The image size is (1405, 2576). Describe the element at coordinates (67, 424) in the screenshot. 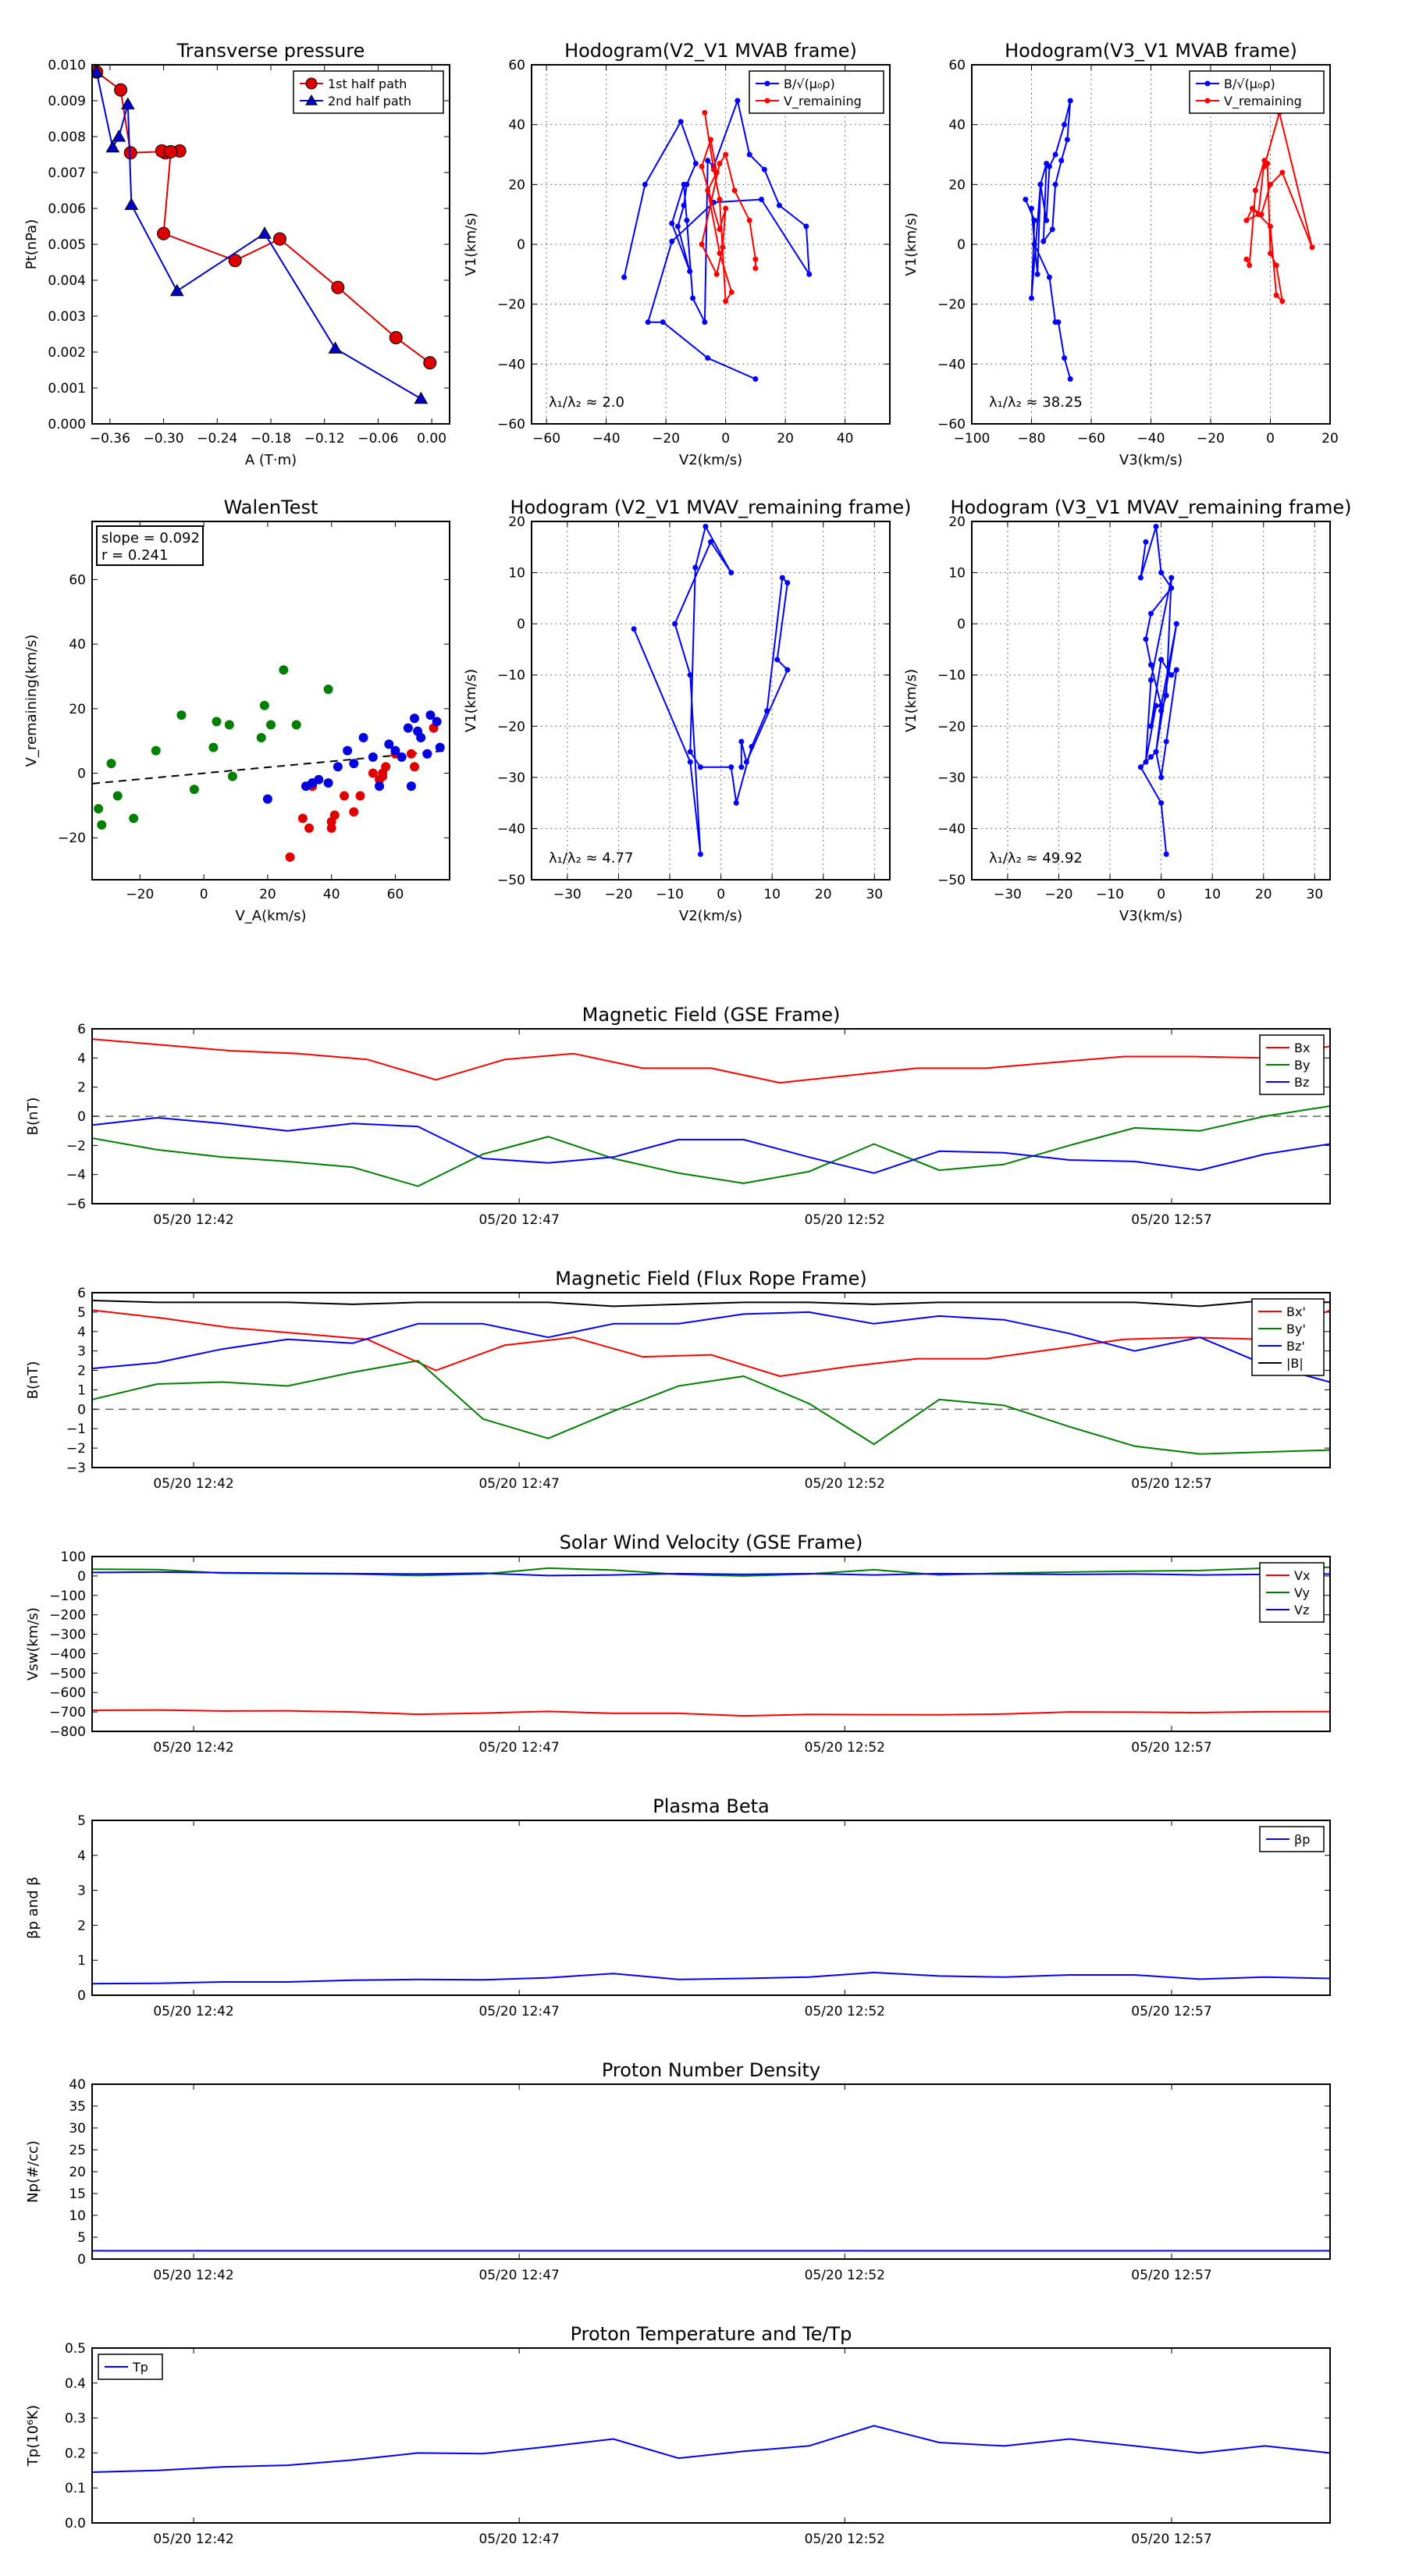

I see `y-tick-label: 0.000` at that location.